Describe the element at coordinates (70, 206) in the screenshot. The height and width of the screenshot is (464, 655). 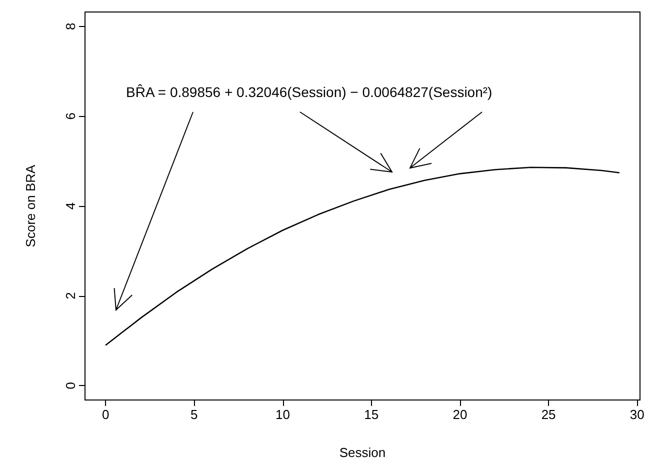
I see `y-tick-label: 4` at that location.